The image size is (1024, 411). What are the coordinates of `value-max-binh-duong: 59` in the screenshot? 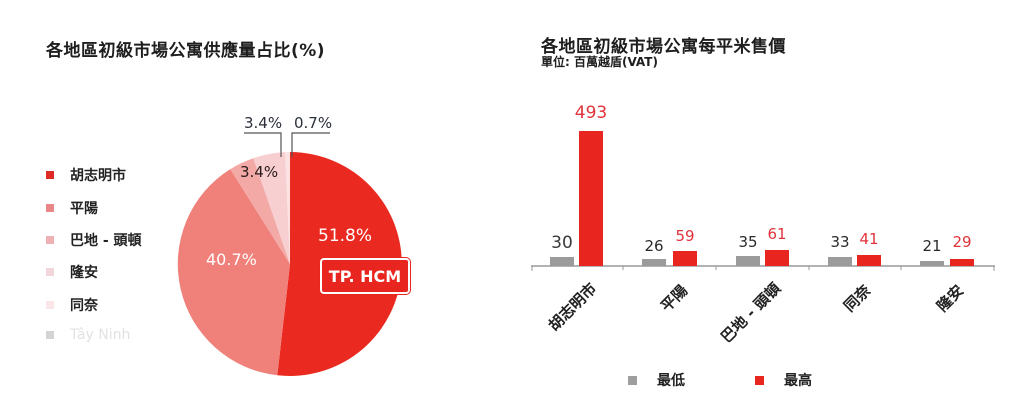 It's located at (685, 236).